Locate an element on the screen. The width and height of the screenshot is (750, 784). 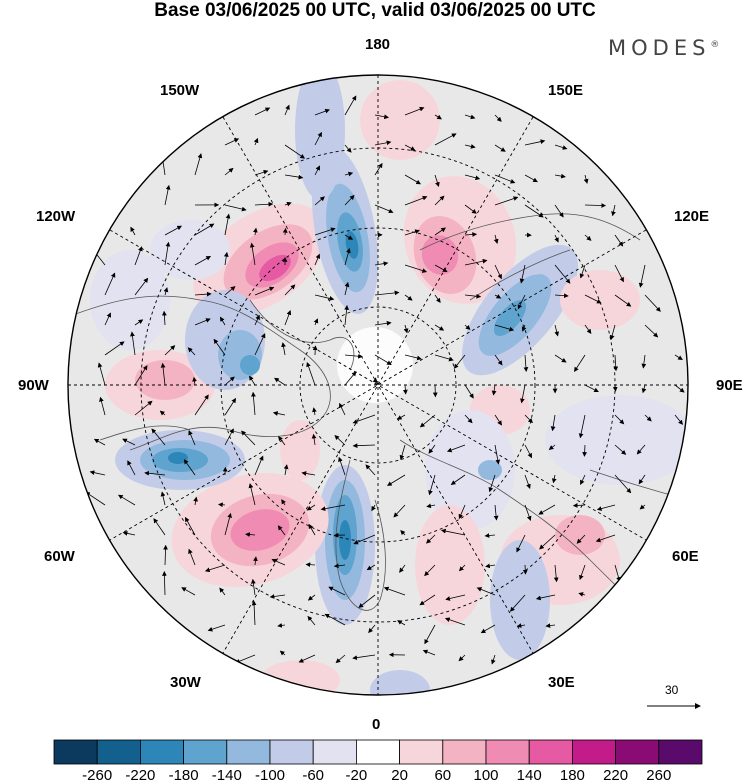
colorbar-tick-label: 220 is located at coordinates (615, 775).